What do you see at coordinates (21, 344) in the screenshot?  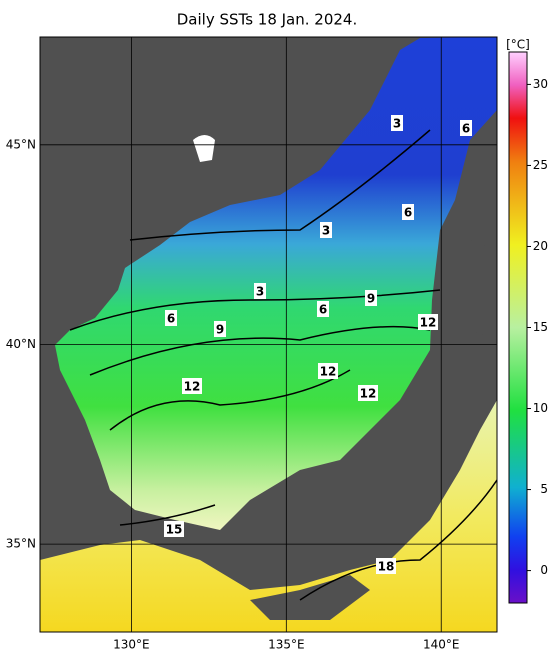 I see `lat-label: 40°N` at bounding box center [21, 344].